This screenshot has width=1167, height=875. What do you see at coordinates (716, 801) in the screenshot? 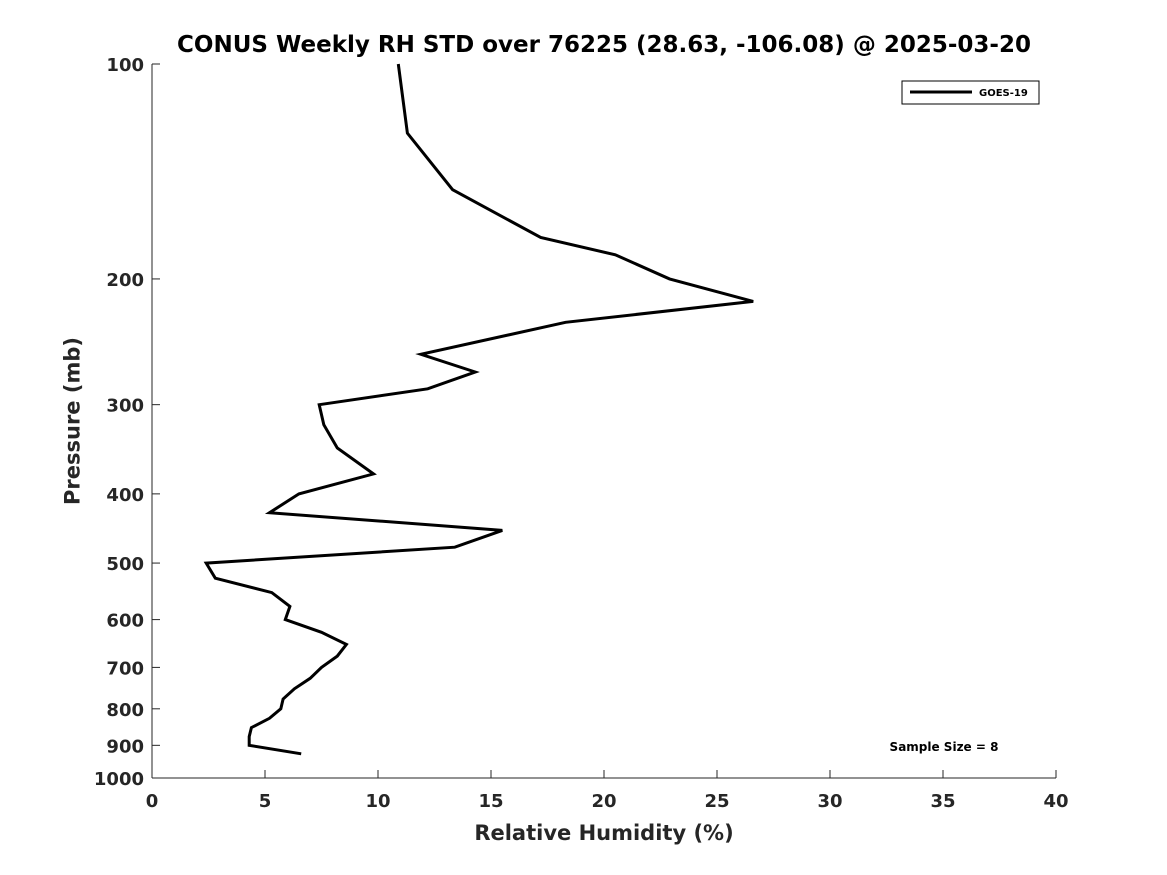
I see `x-tick-label: 25` at bounding box center [716, 801].